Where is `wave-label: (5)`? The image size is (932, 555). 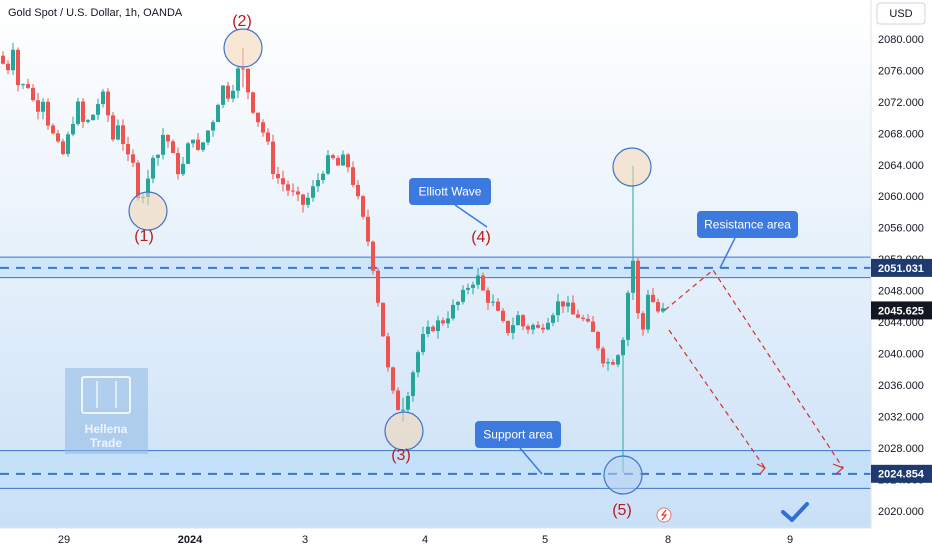 wave-label: (5) is located at coordinates (622, 510).